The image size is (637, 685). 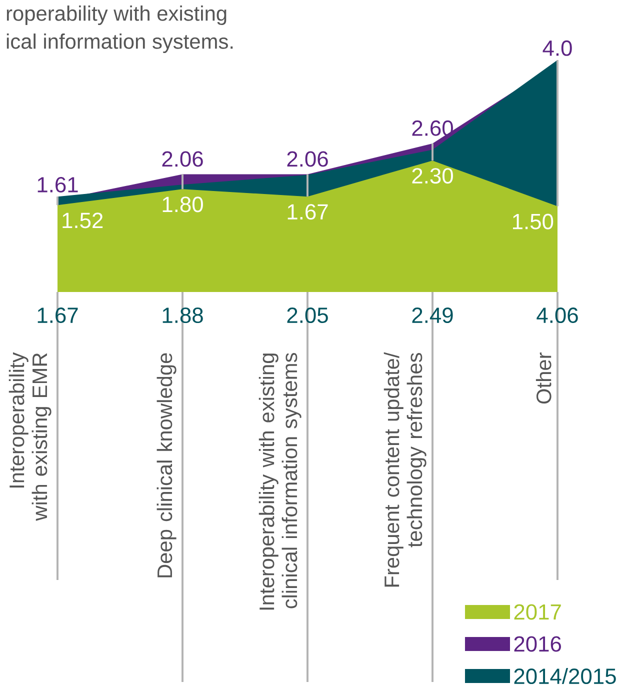 What do you see at coordinates (557, 48) in the screenshot?
I see `data-label: 4.0` at bounding box center [557, 48].